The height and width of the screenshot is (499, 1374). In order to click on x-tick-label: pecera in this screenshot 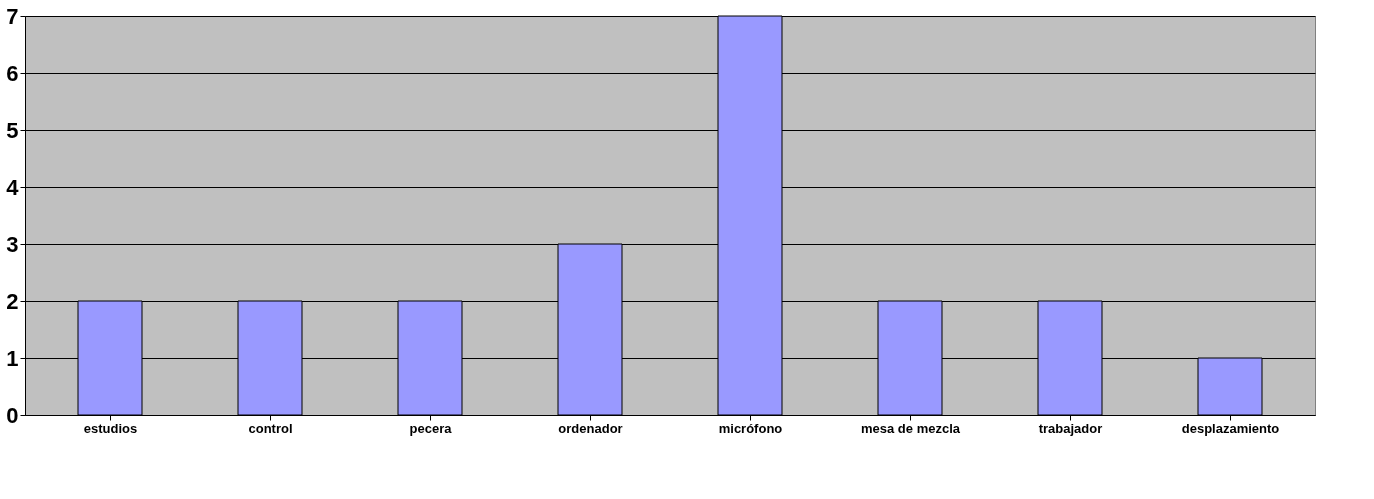, I will do `click(431, 428)`.